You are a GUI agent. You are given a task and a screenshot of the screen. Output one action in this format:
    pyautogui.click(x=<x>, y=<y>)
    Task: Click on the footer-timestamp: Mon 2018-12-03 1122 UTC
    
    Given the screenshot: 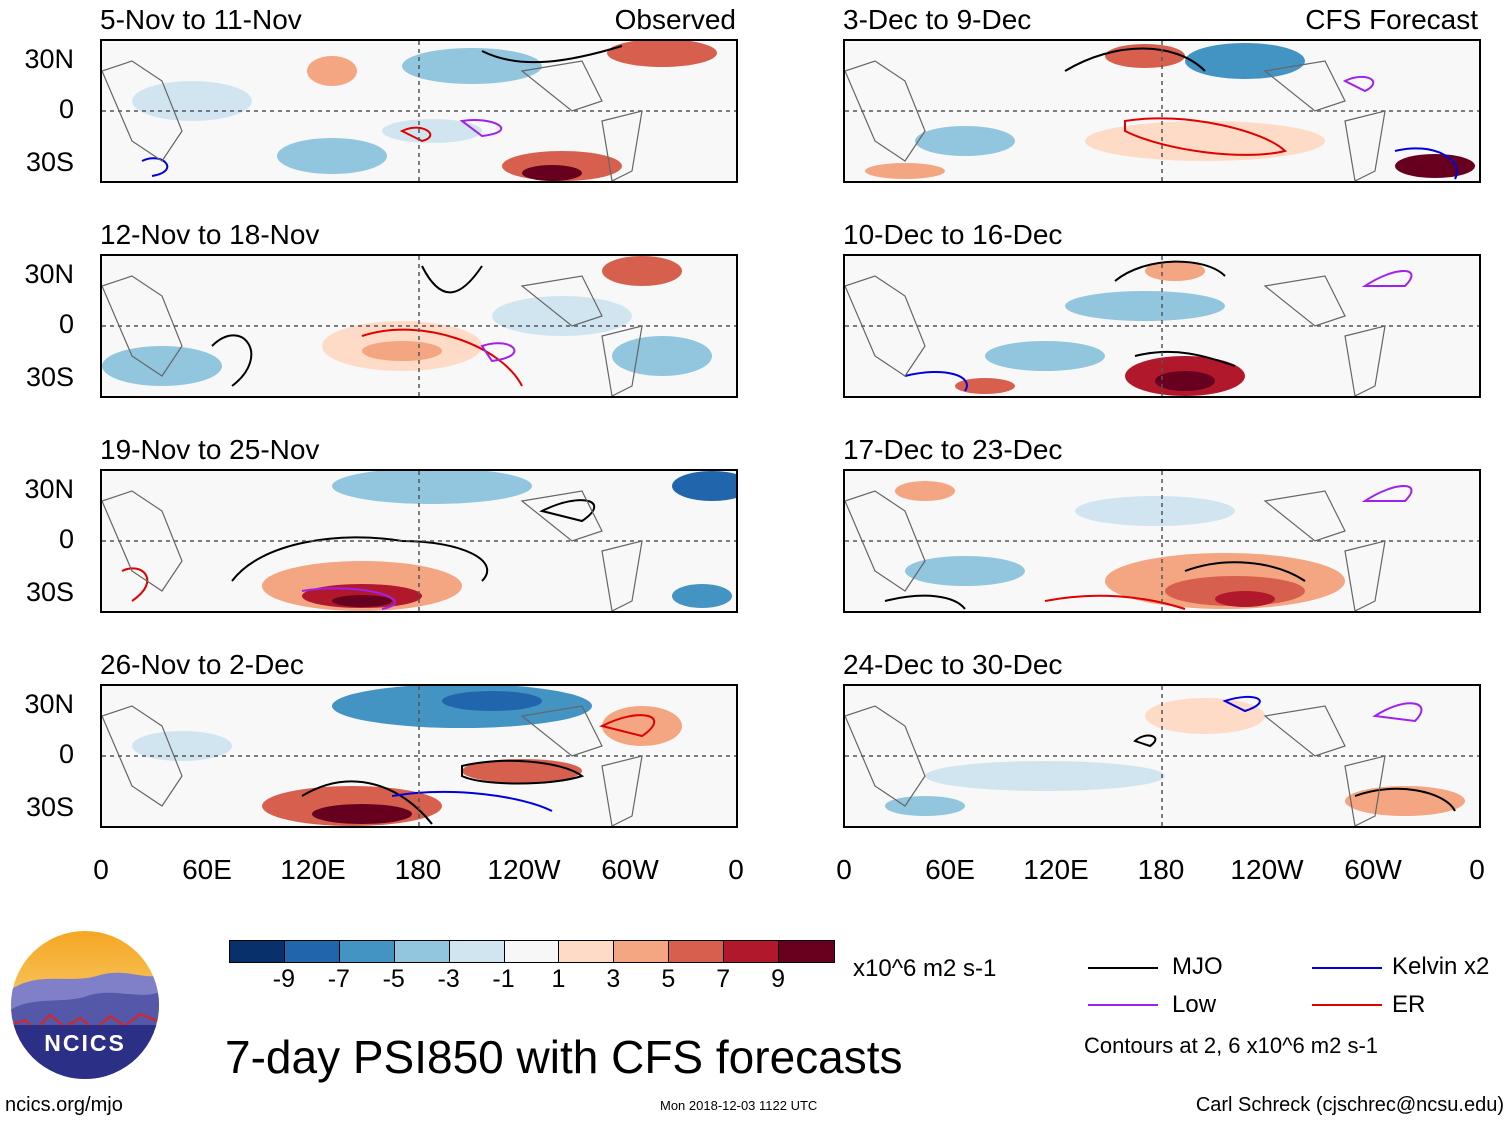 What is the action you would take?
    pyautogui.click(x=739, y=1105)
    